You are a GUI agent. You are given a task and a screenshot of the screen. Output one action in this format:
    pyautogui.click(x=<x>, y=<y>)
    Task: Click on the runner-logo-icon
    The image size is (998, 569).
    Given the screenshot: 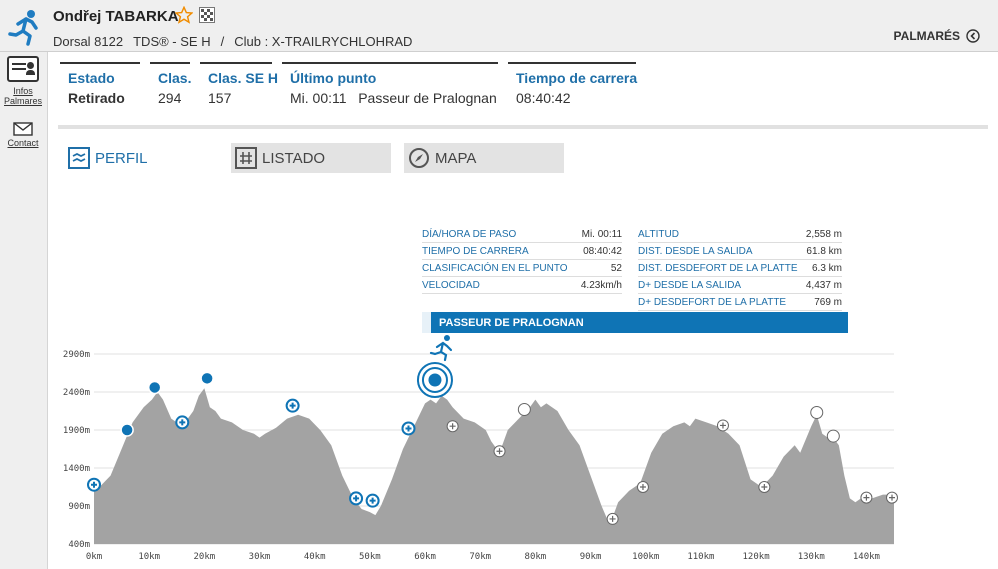 What is the action you would take?
    pyautogui.click(x=23, y=28)
    